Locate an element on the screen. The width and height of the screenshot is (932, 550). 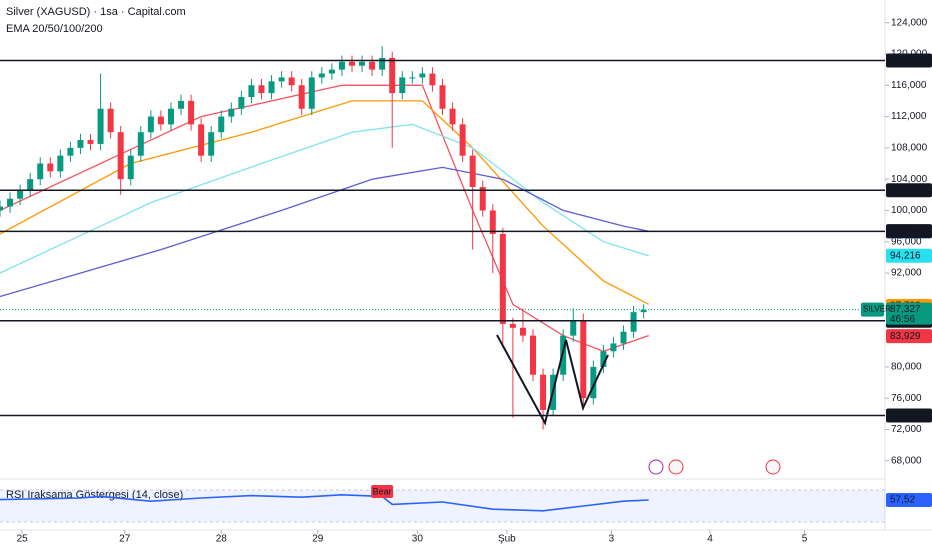
y-tick-label: 108,000 is located at coordinates (909, 147).